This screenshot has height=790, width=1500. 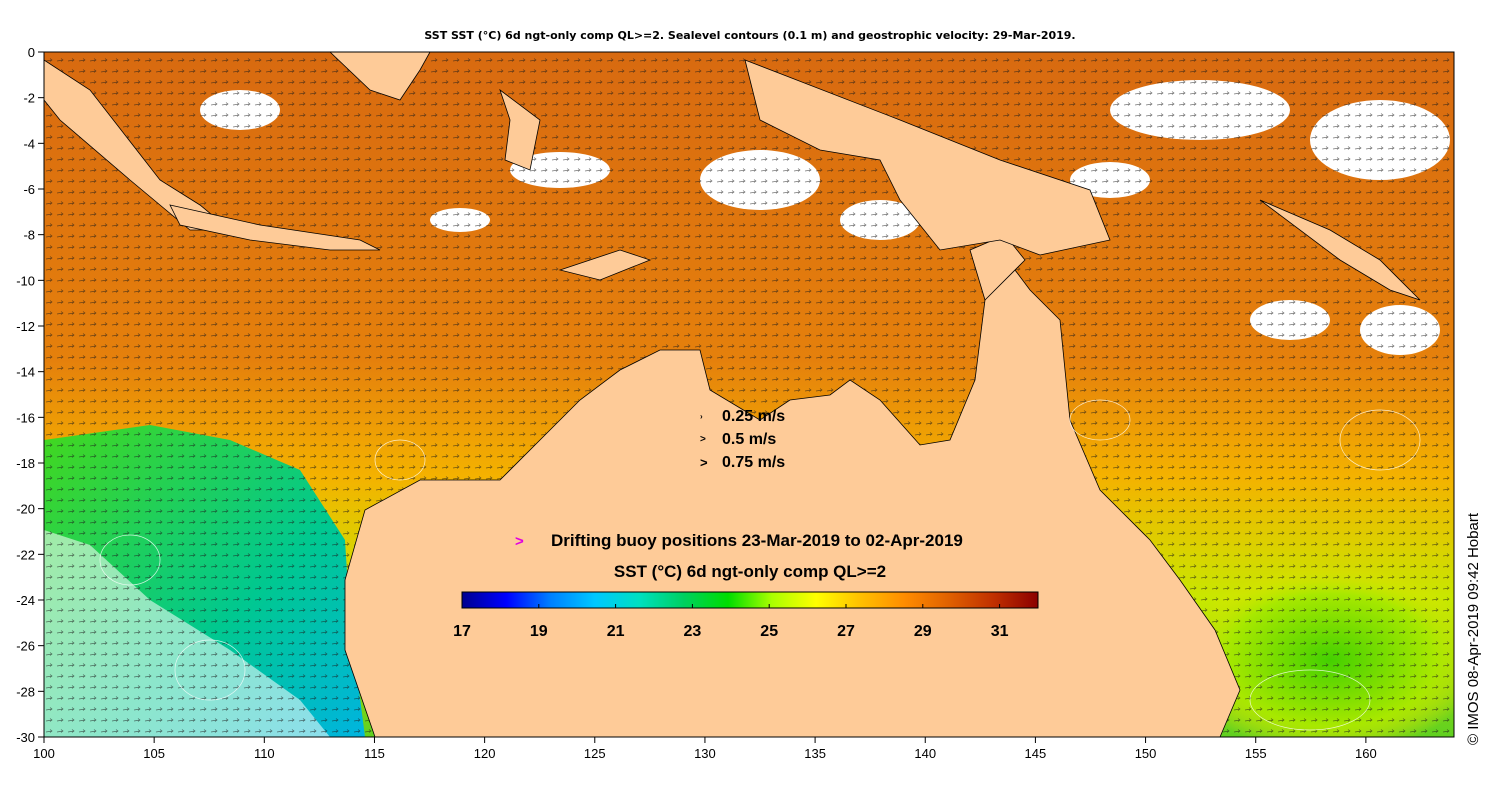 I want to click on velocity-legend: › 0.25 m/s >0.5 m/s >0.75 m/s, so click(x=742, y=439).